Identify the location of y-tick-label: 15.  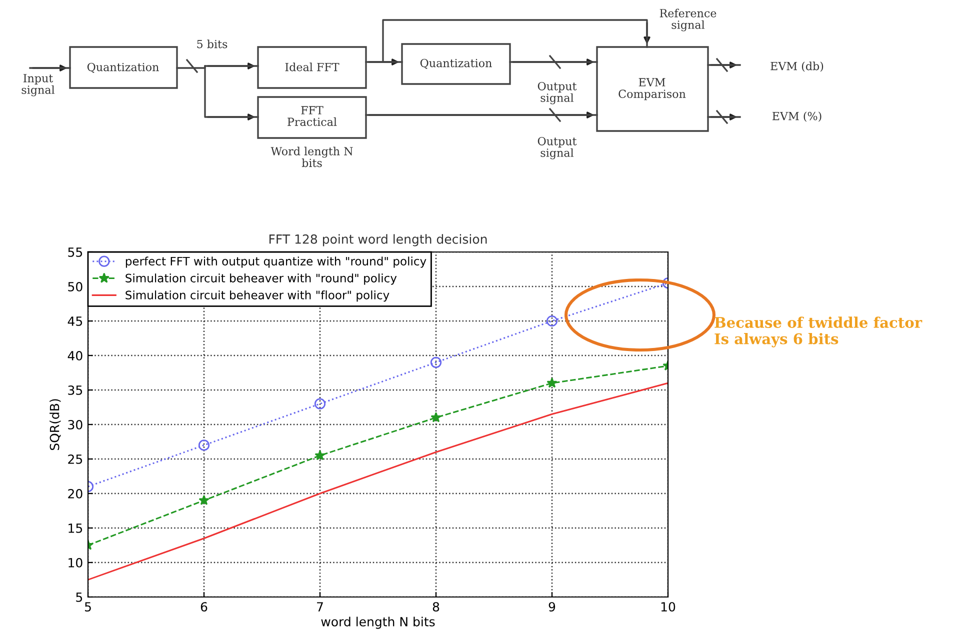
(75, 528).